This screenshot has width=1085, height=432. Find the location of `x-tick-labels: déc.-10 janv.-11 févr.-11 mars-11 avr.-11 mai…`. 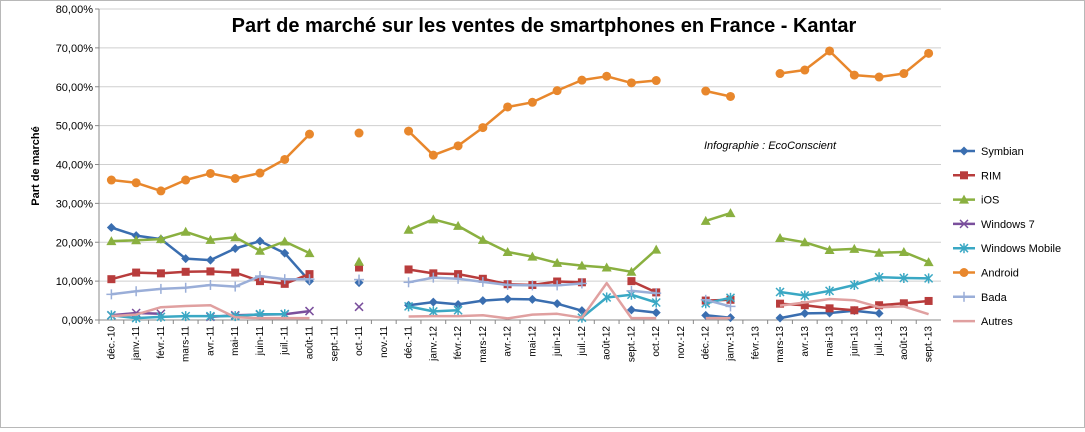

x-tick-labels: déc.-10 janv.-11 févr.-11 mars-11 avr.-11 mai… is located at coordinates (516, 341).